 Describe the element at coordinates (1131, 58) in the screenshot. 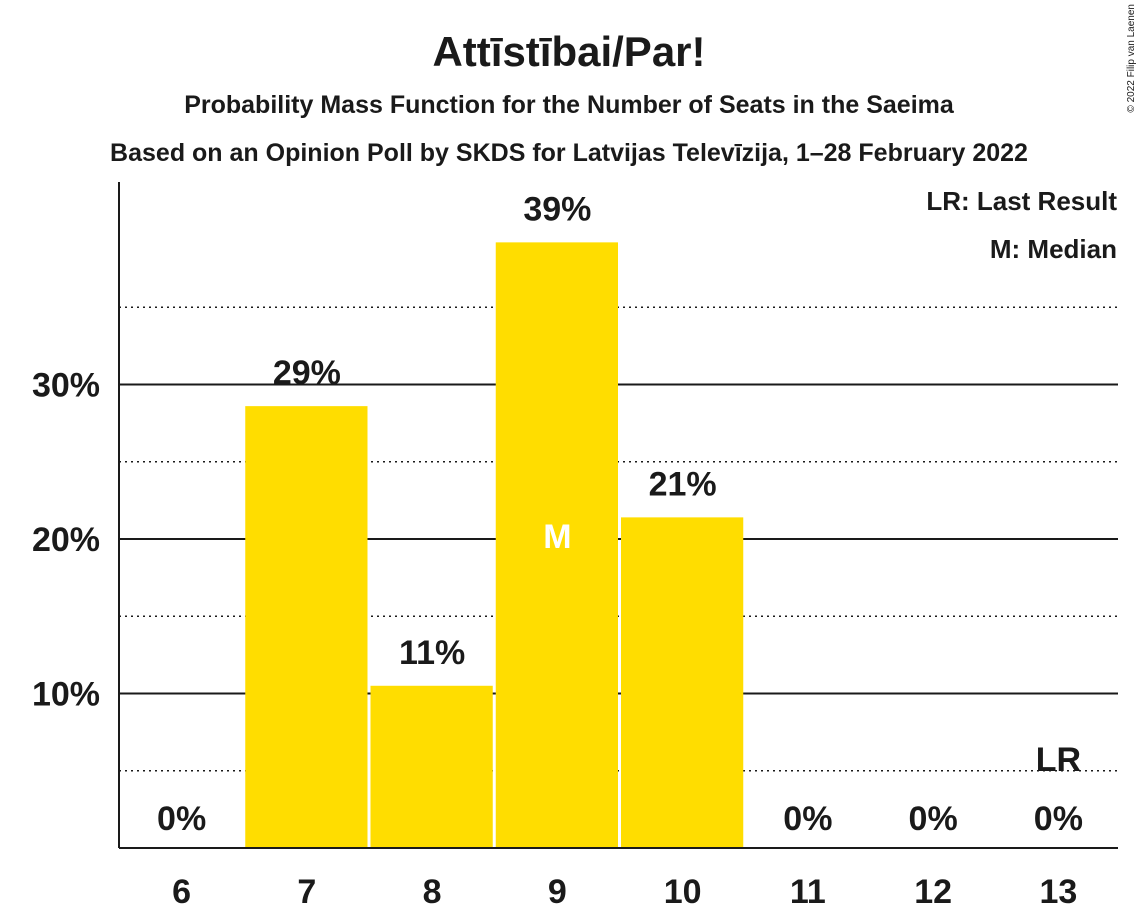

I see `copyright-text: © 2022 Filip van Laenen` at that location.